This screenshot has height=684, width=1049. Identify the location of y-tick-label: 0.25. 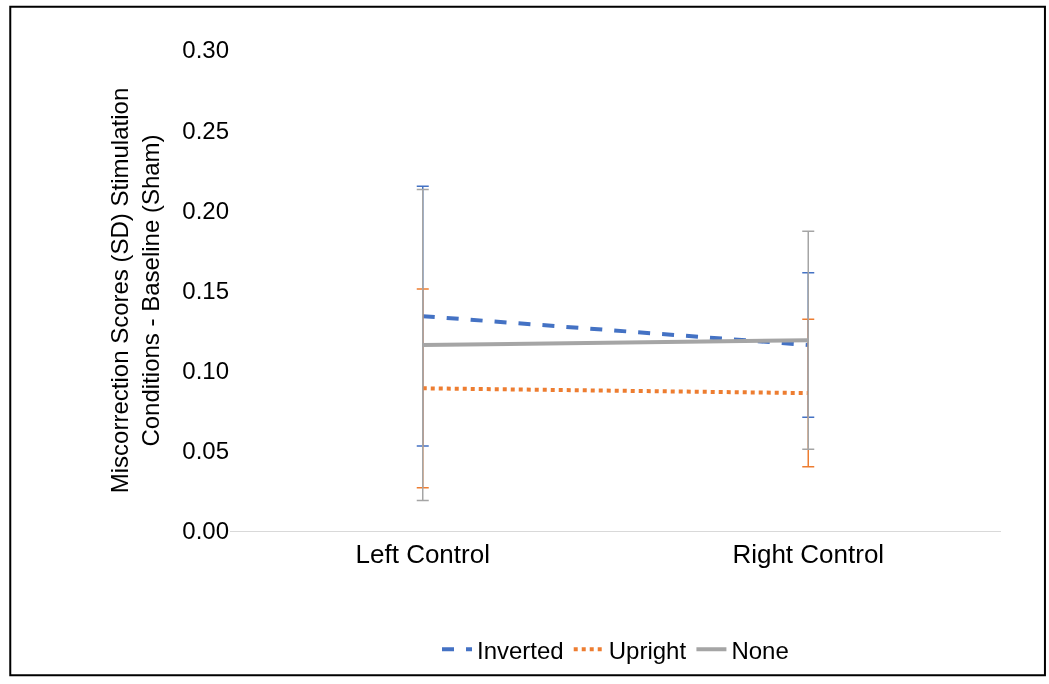
(205, 130).